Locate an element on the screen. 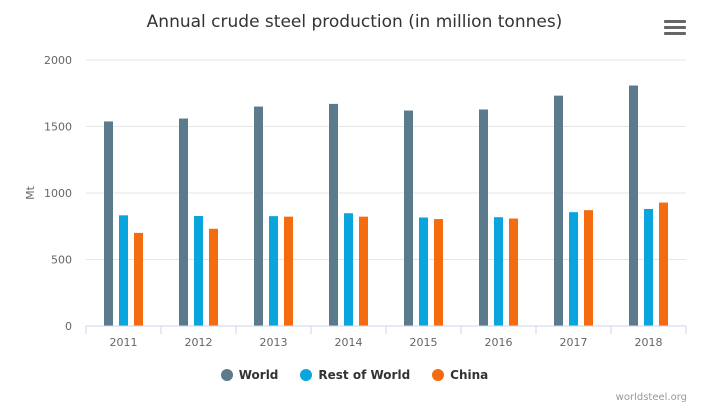  hamburger-menu-icon is located at coordinates (675, 29).